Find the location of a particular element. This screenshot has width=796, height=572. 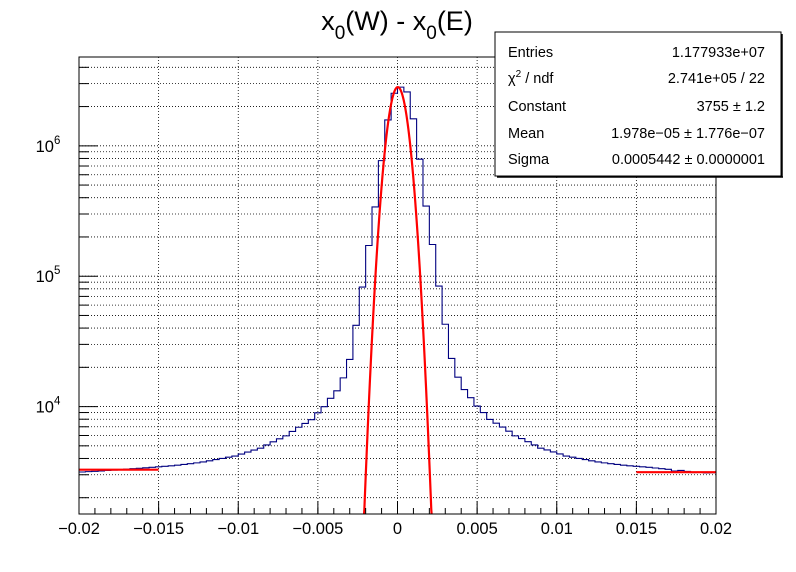

x-tick-label: −0.01 is located at coordinates (238, 529).